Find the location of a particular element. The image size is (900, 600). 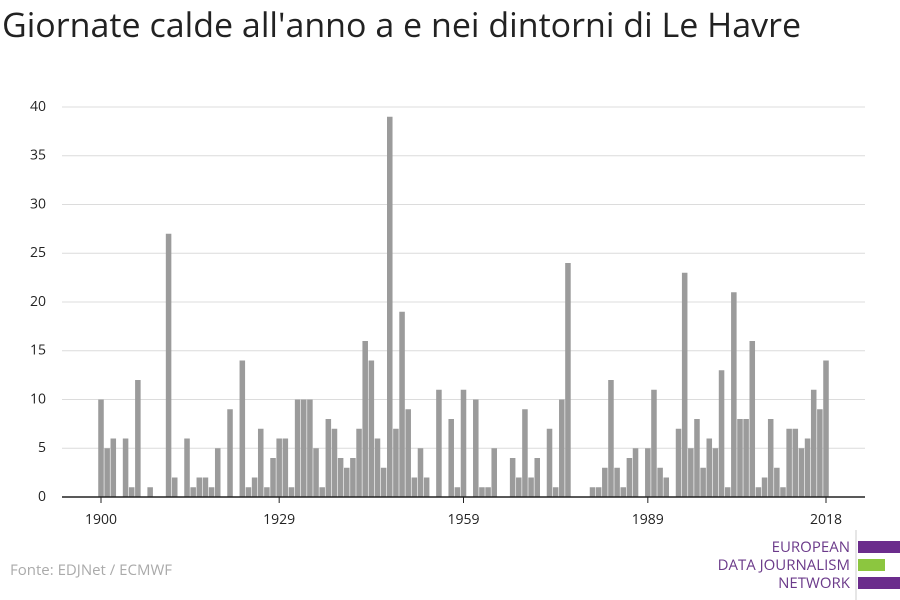

y-tick-label: 40 is located at coordinates (38, 106).